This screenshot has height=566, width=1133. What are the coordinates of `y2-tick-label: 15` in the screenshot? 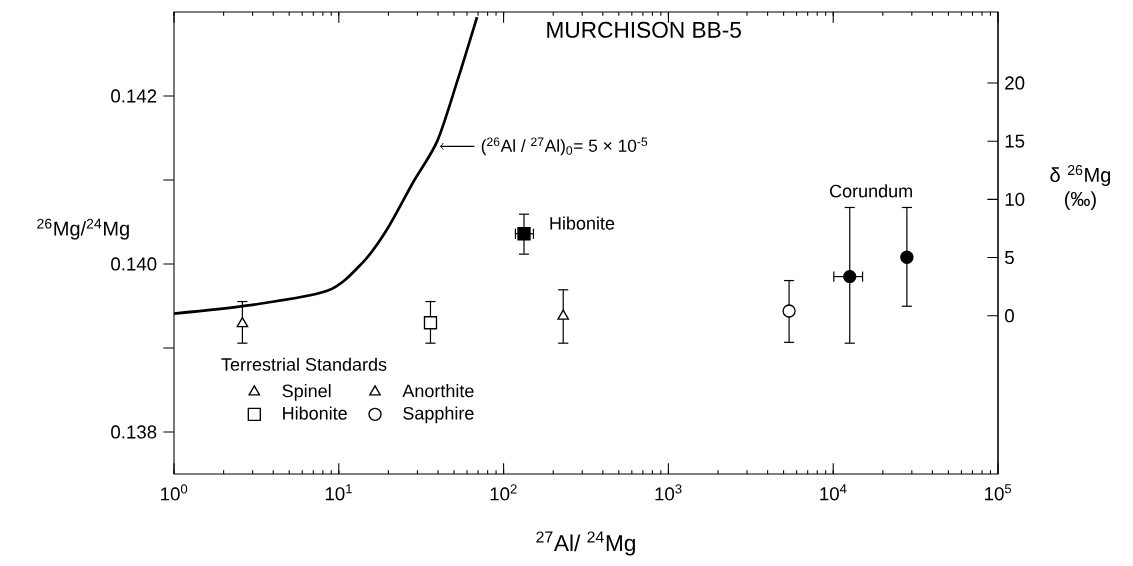 It's located at (1015, 141).